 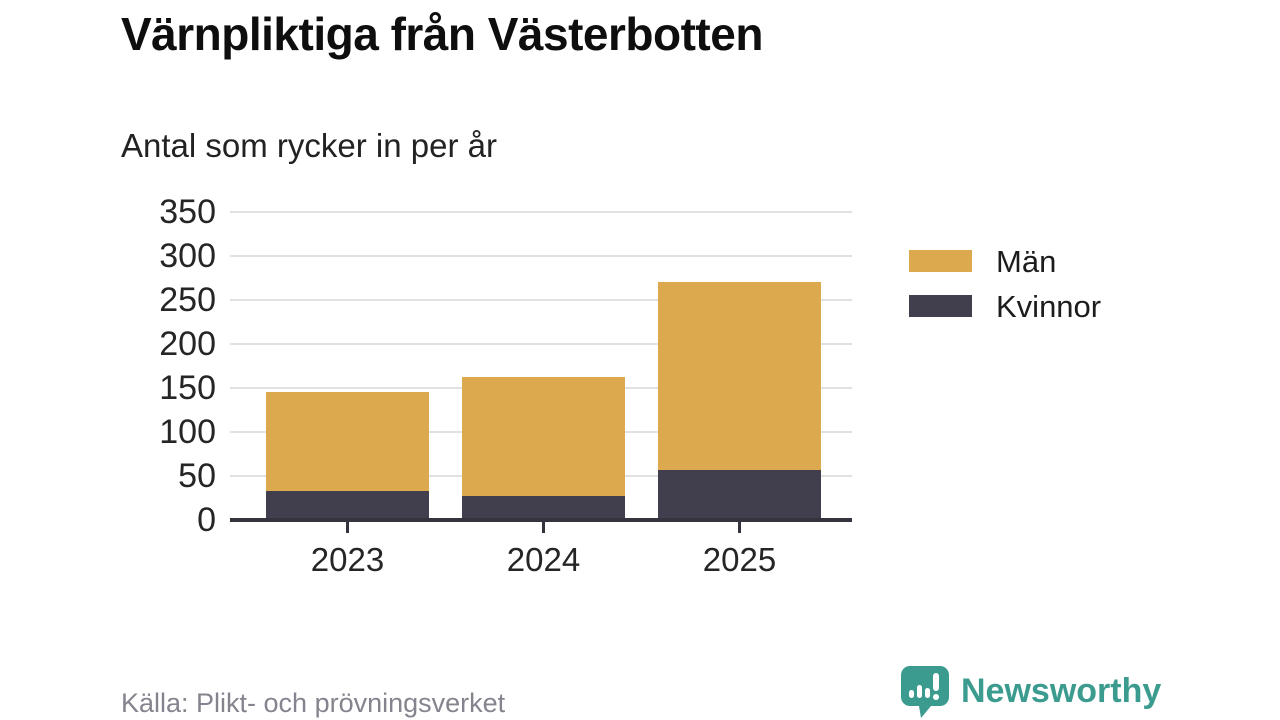 What do you see at coordinates (206, 520) in the screenshot?
I see `y-tick-label-0: 0` at bounding box center [206, 520].